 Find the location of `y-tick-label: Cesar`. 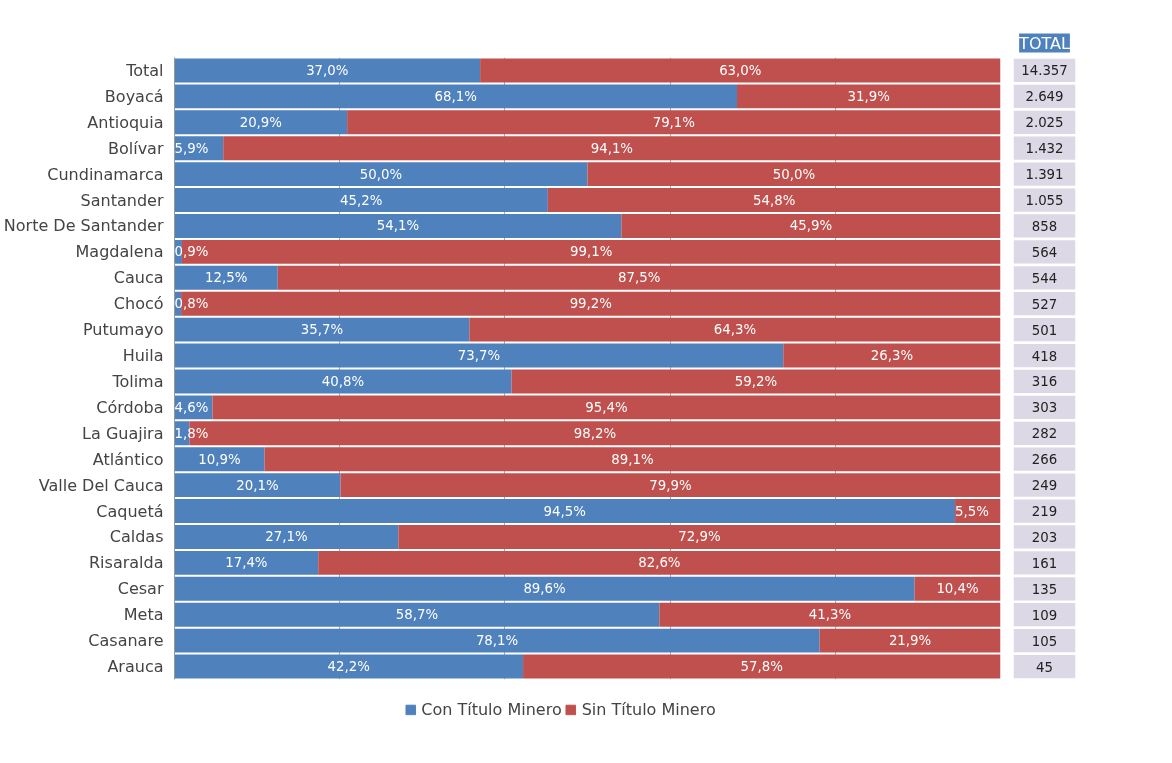

y-tick-label: Cesar is located at coordinates (140, 589).